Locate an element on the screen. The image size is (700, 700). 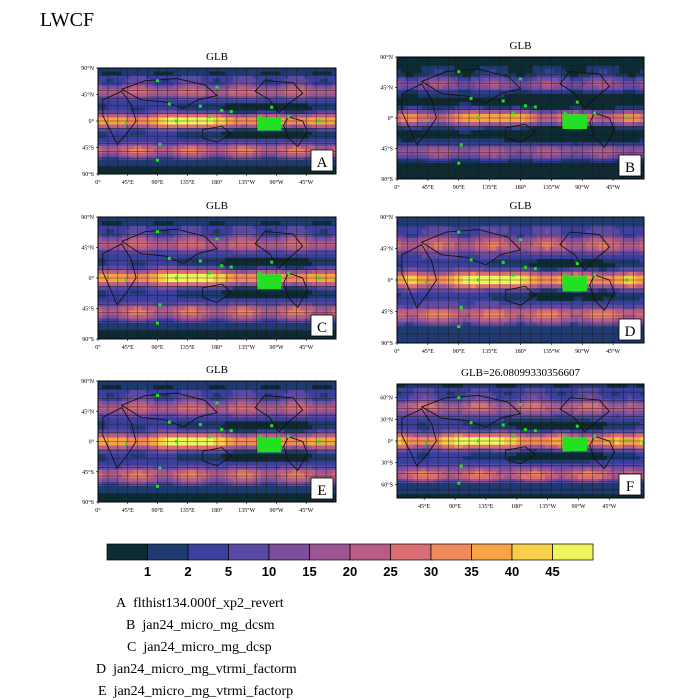
panel-tag: C is located at coordinates (322, 325).